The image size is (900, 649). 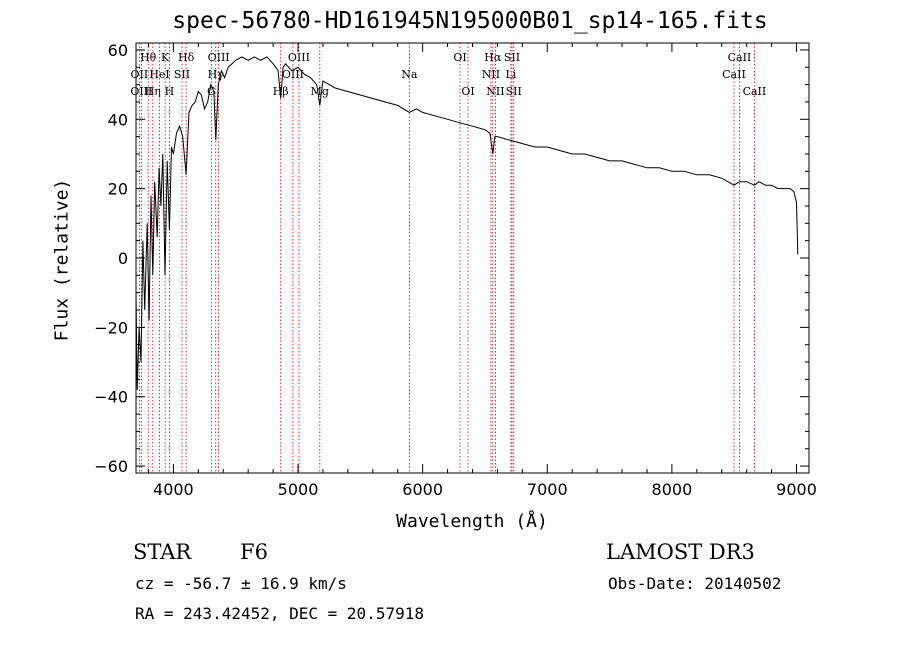 I want to click on x-tick-label-3: 7000, so click(x=547, y=489).